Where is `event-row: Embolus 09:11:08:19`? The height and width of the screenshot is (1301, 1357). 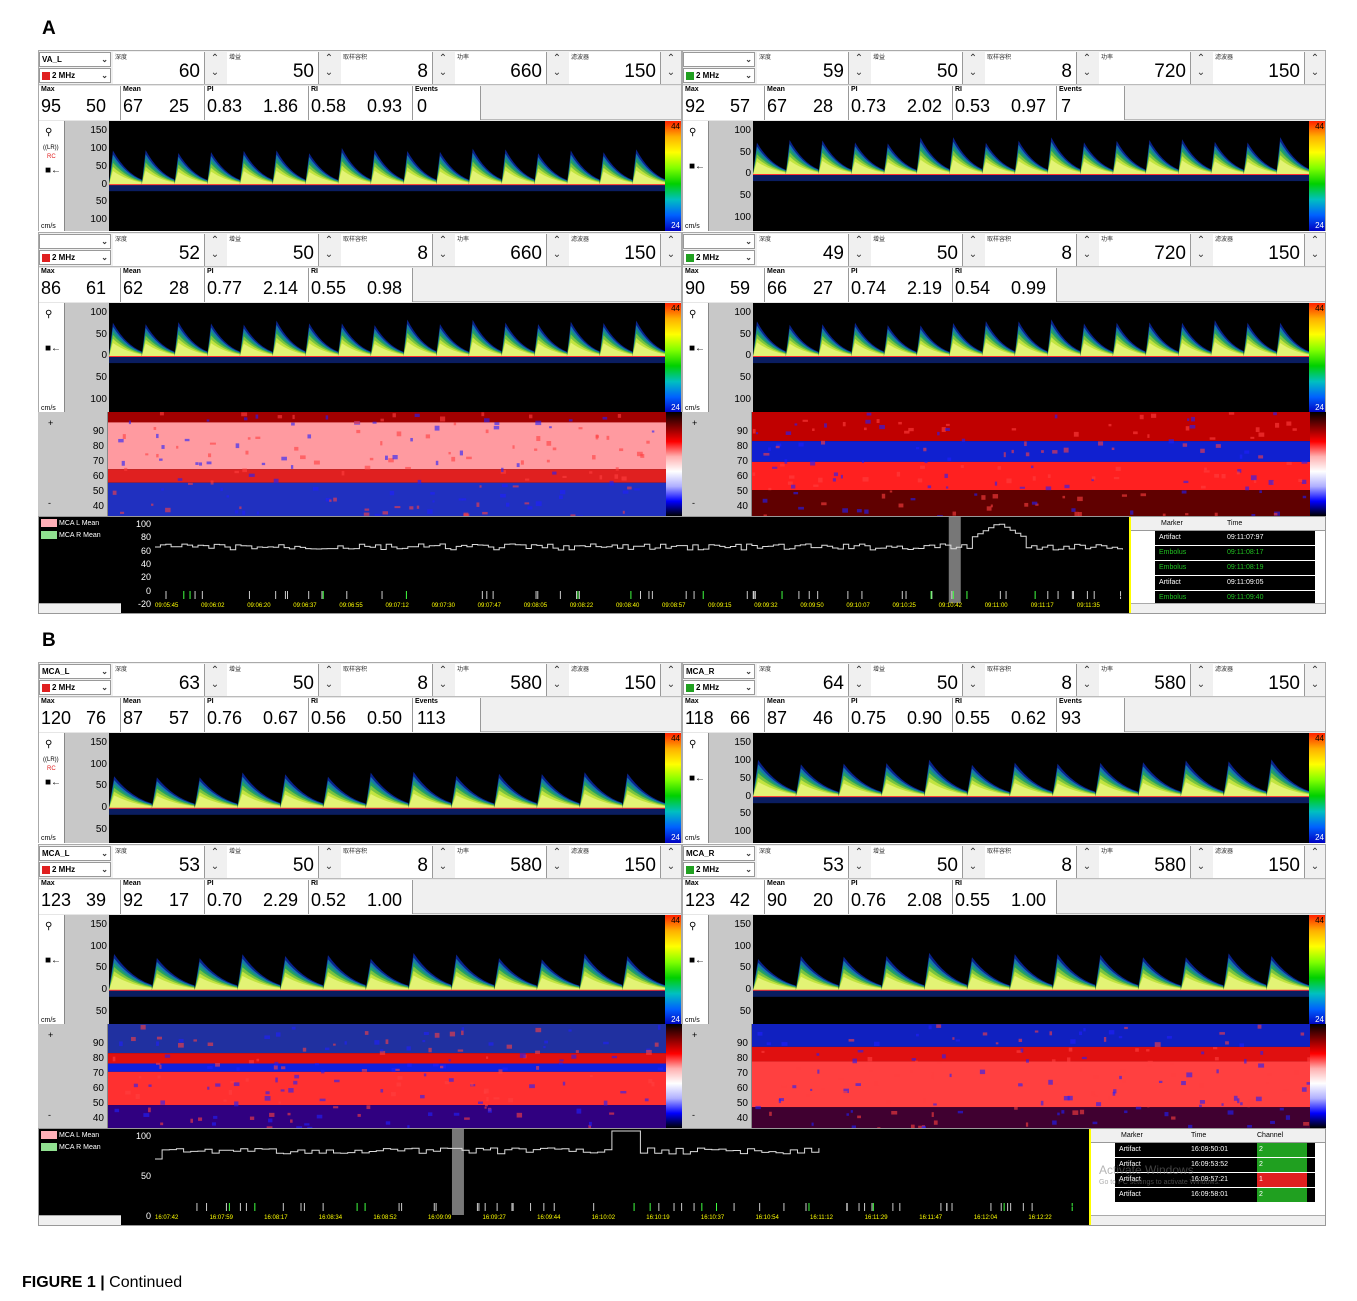
event-row: Embolus 09:11:08:19 is located at coordinates (1235, 568).